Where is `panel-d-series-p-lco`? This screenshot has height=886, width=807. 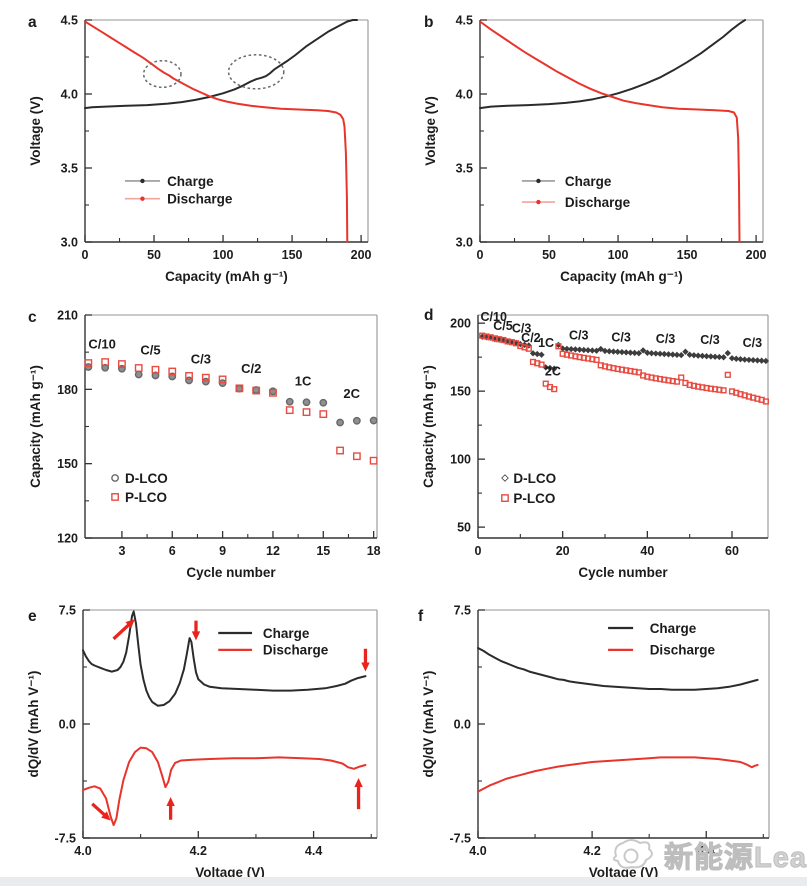
panel-d-series-p-lco is located at coordinates (624, 368).